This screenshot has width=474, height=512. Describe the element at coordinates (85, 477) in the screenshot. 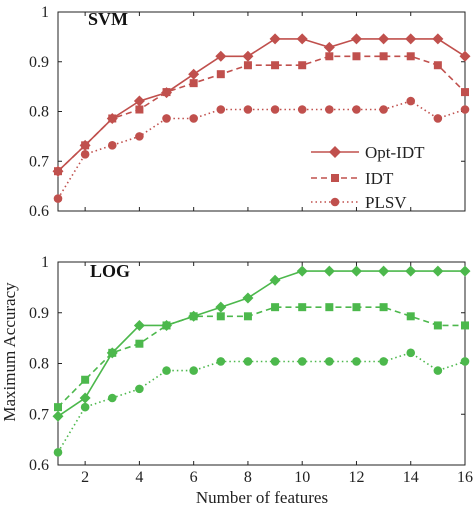

I see `log-x-tick-label: 2` at that location.